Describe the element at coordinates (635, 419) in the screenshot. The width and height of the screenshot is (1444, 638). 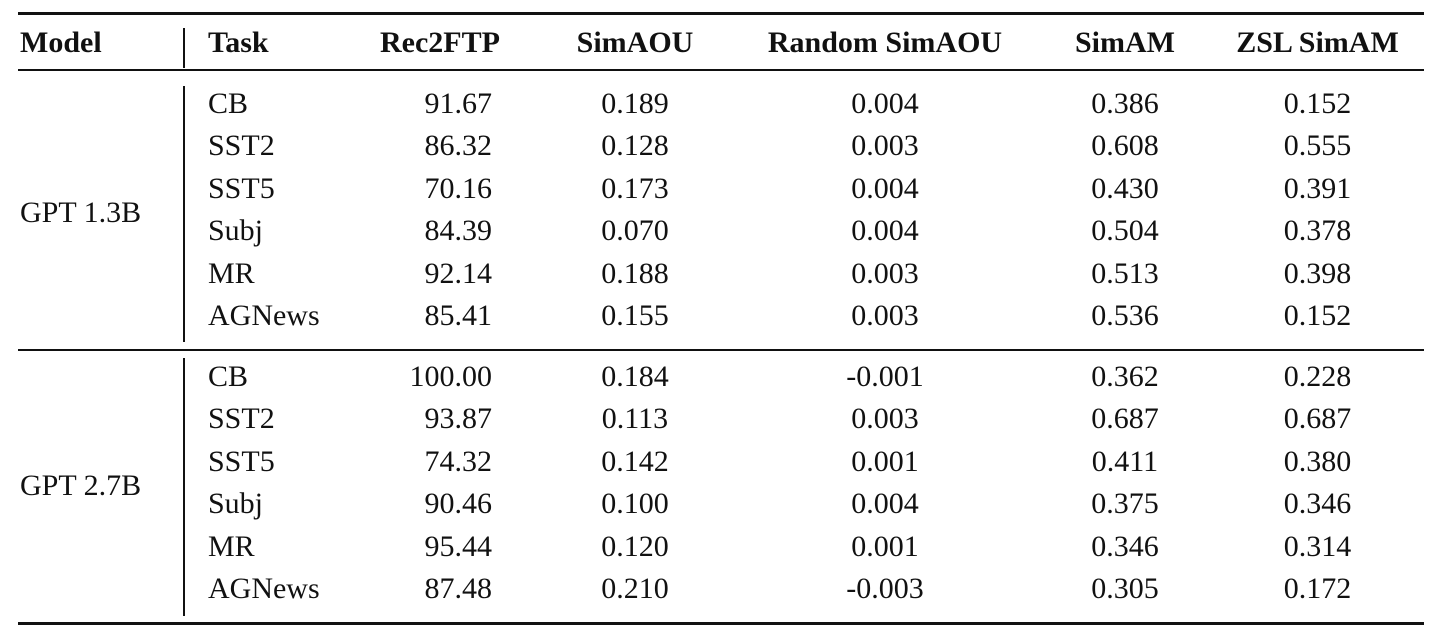
I see `cell-simaou: 0.113` at that location.